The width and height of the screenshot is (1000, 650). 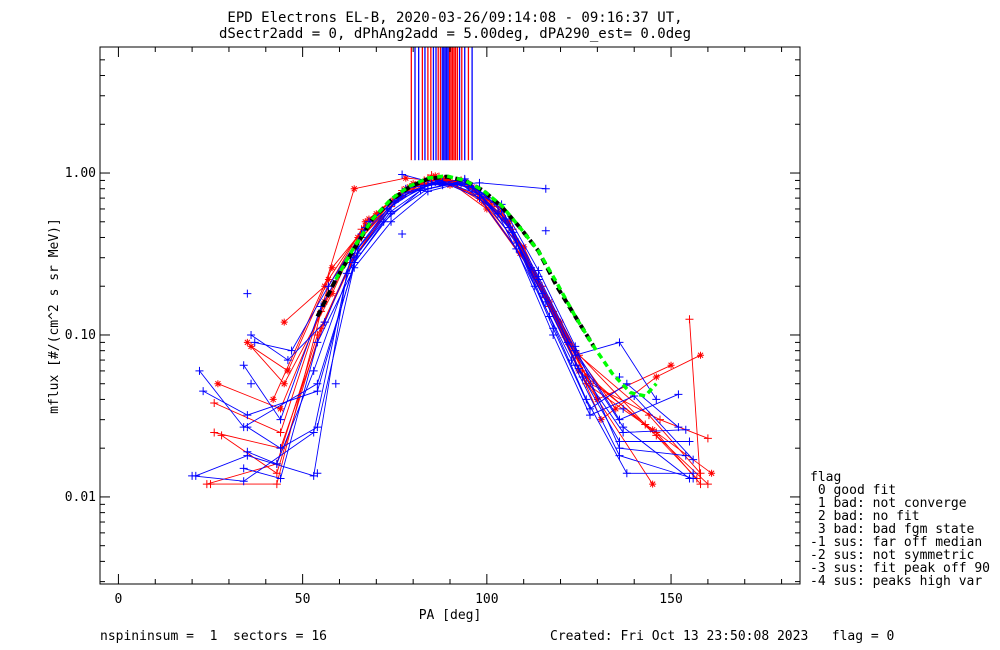 What do you see at coordinates (865, 516) in the screenshot?
I see `legend-entry: 2 bad: no fit` at bounding box center [865, 516].